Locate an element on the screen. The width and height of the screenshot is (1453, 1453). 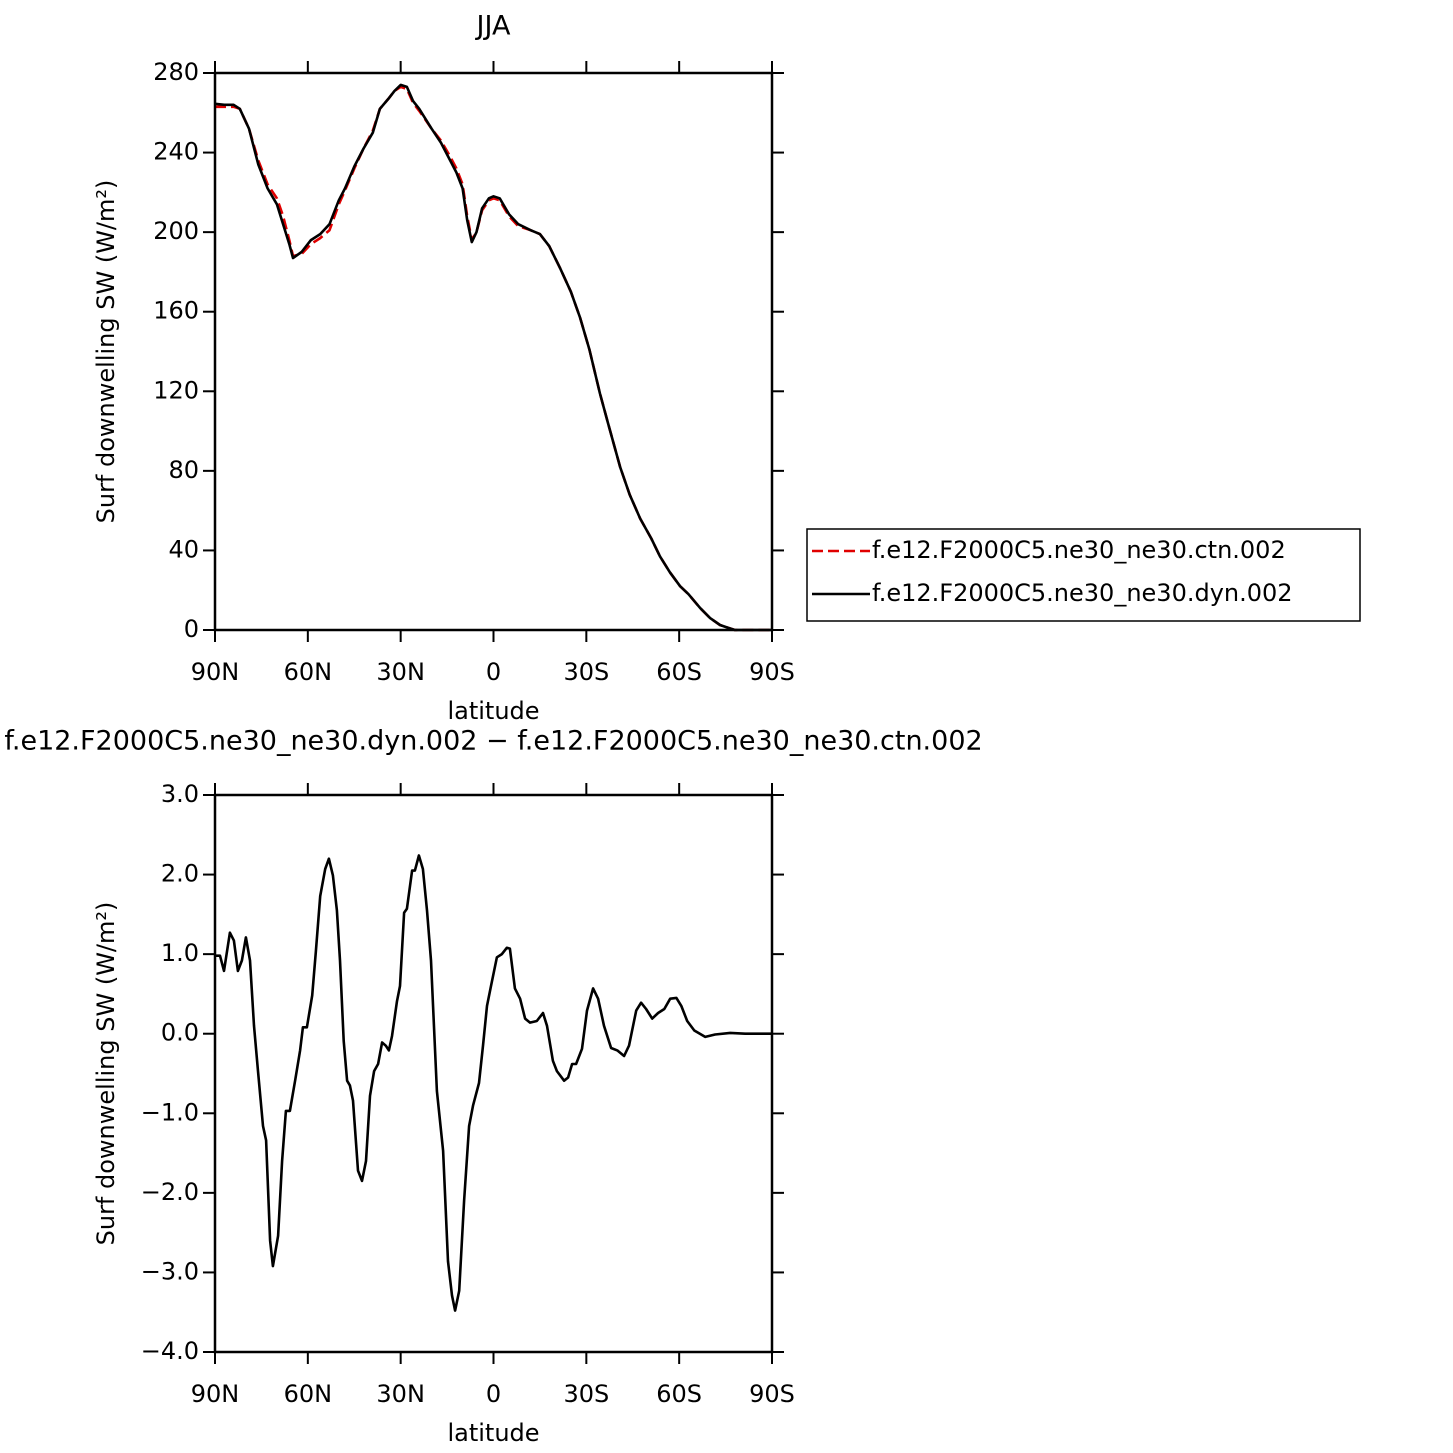
chart-title: JJA is located at coordinates (493, 26).